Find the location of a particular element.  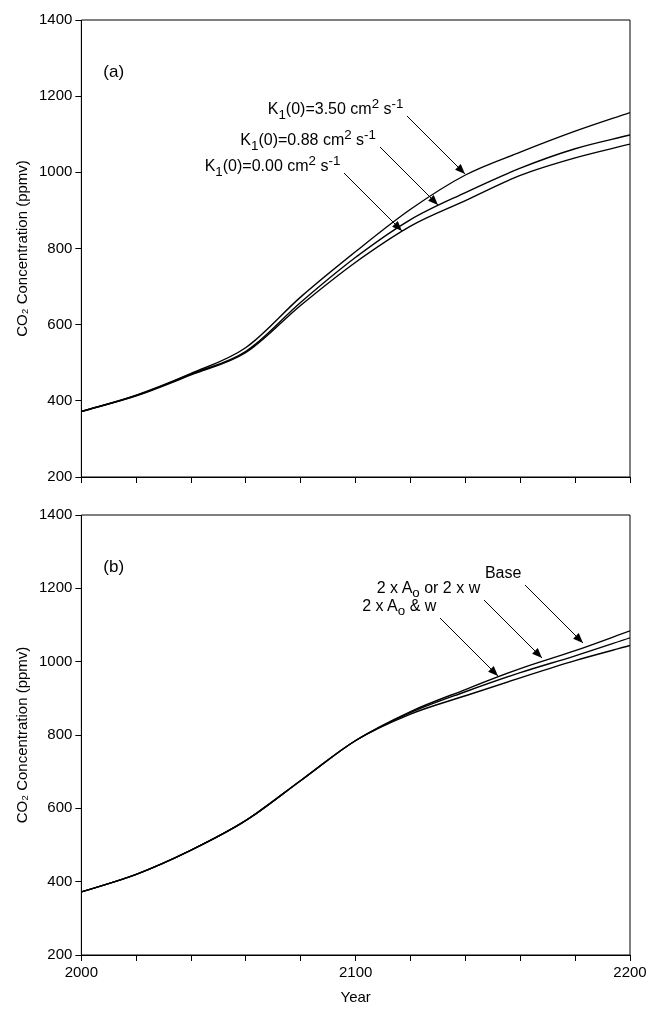

annotation: (a) is located at coordinates (114, 72).